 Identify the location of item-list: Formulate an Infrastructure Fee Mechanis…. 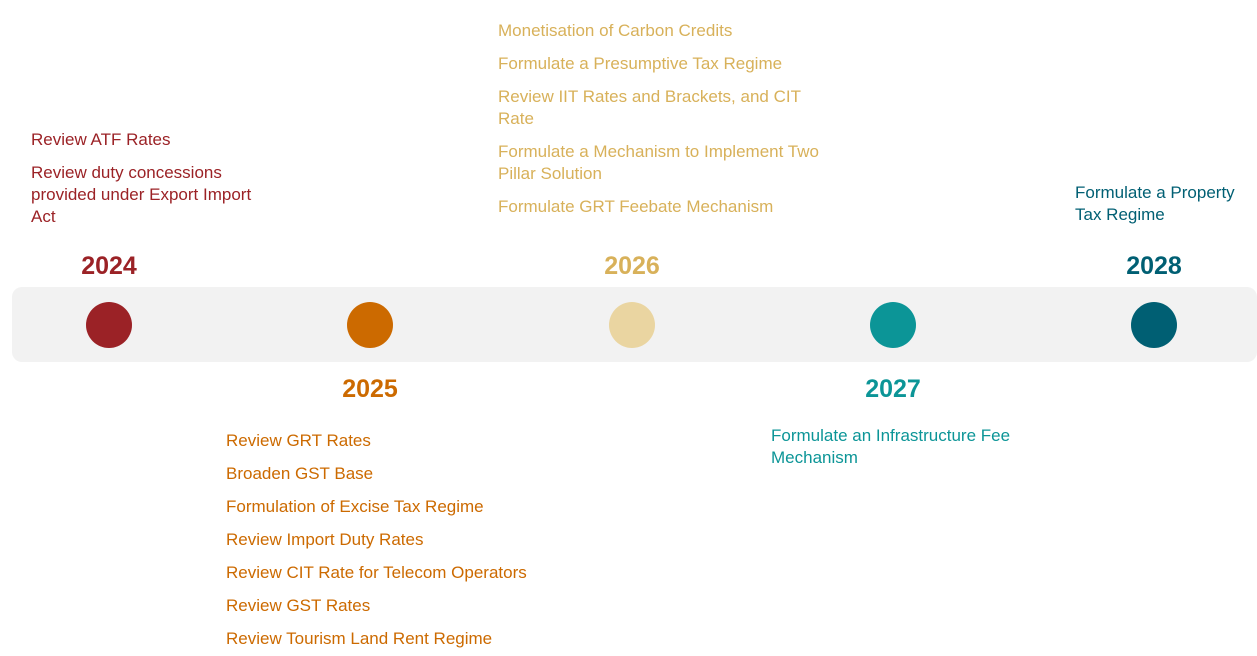
(891, 447).